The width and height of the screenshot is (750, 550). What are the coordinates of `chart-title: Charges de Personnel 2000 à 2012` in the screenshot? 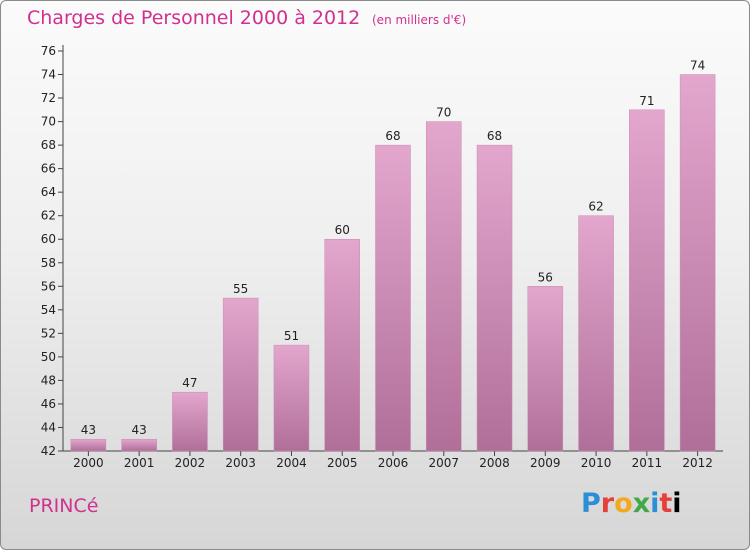 It's located at (194, 18).